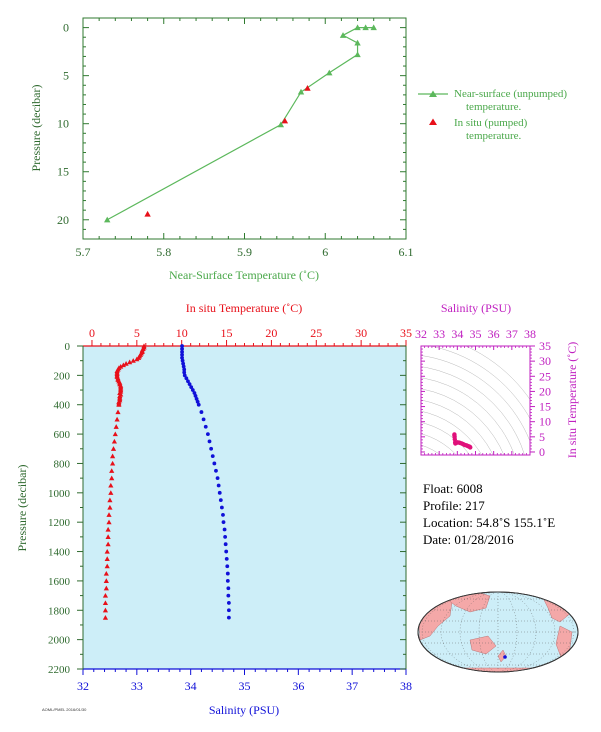 The height and width of the screenshot is (732, 601). What do you see at coordinates (316, 333) in the screenshot?
I see `temperature-tick-label: 25` at bounding box center [316, 333].